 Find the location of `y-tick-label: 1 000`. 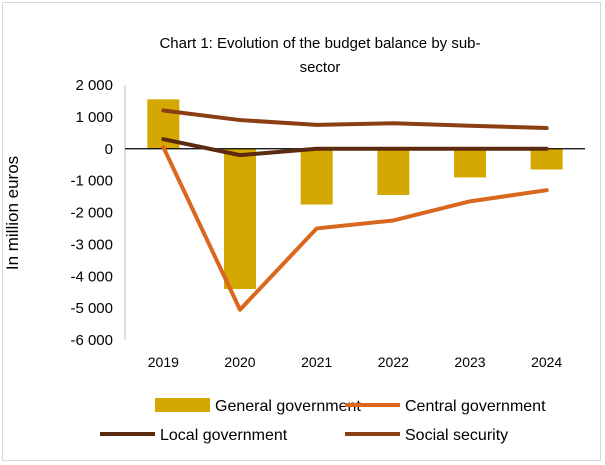

y-tick-label: 1 000 is located at coordinates (94, 117).